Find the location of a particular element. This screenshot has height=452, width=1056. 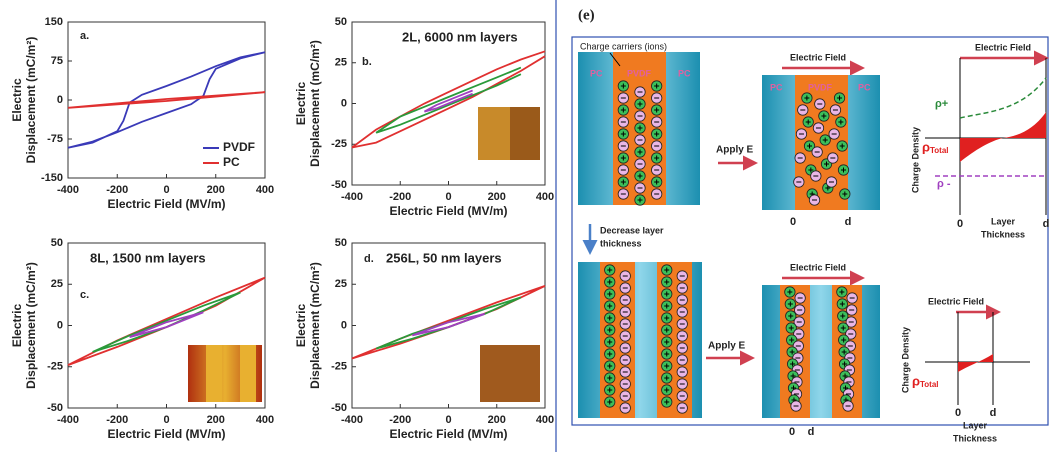

x-tick-label: 0 is located at coordinates (448, 197).